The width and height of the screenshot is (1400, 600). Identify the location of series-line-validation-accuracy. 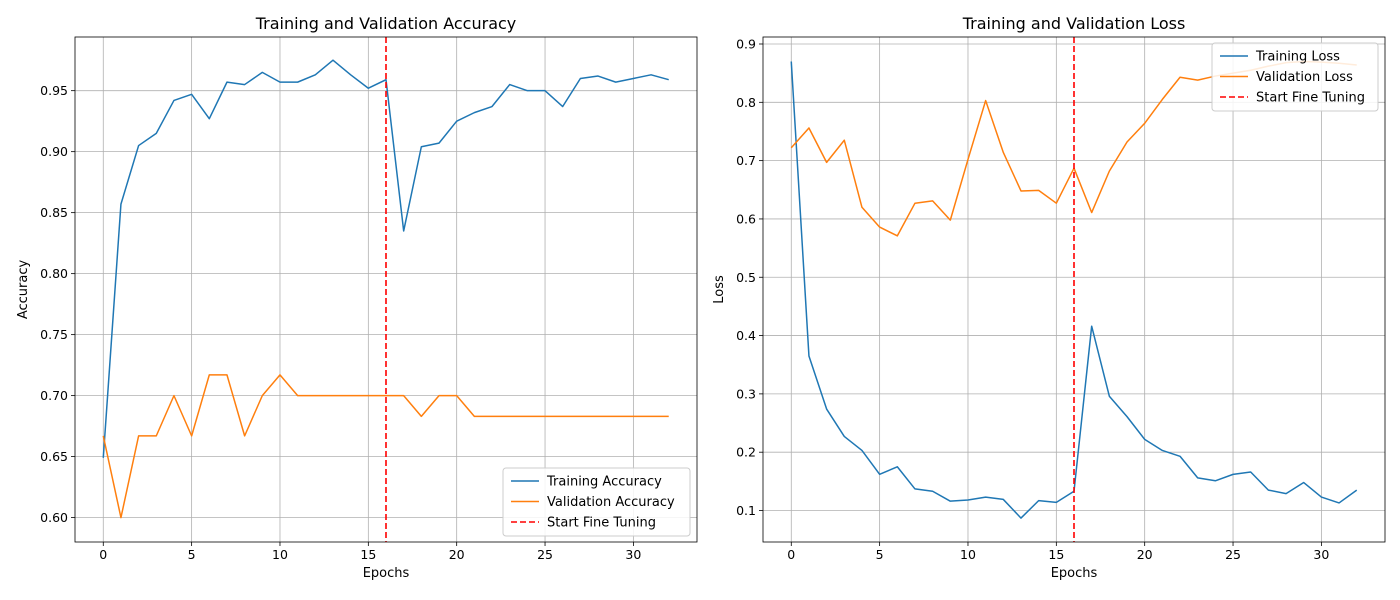
(385, 446).